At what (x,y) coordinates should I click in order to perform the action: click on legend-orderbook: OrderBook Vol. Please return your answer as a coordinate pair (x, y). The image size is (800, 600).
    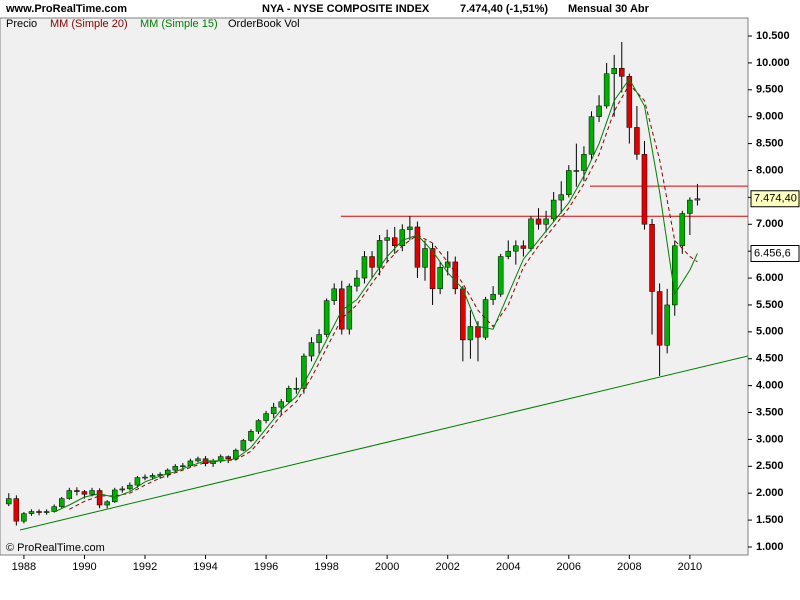
    Looking at the image, I should click on (264, 24).